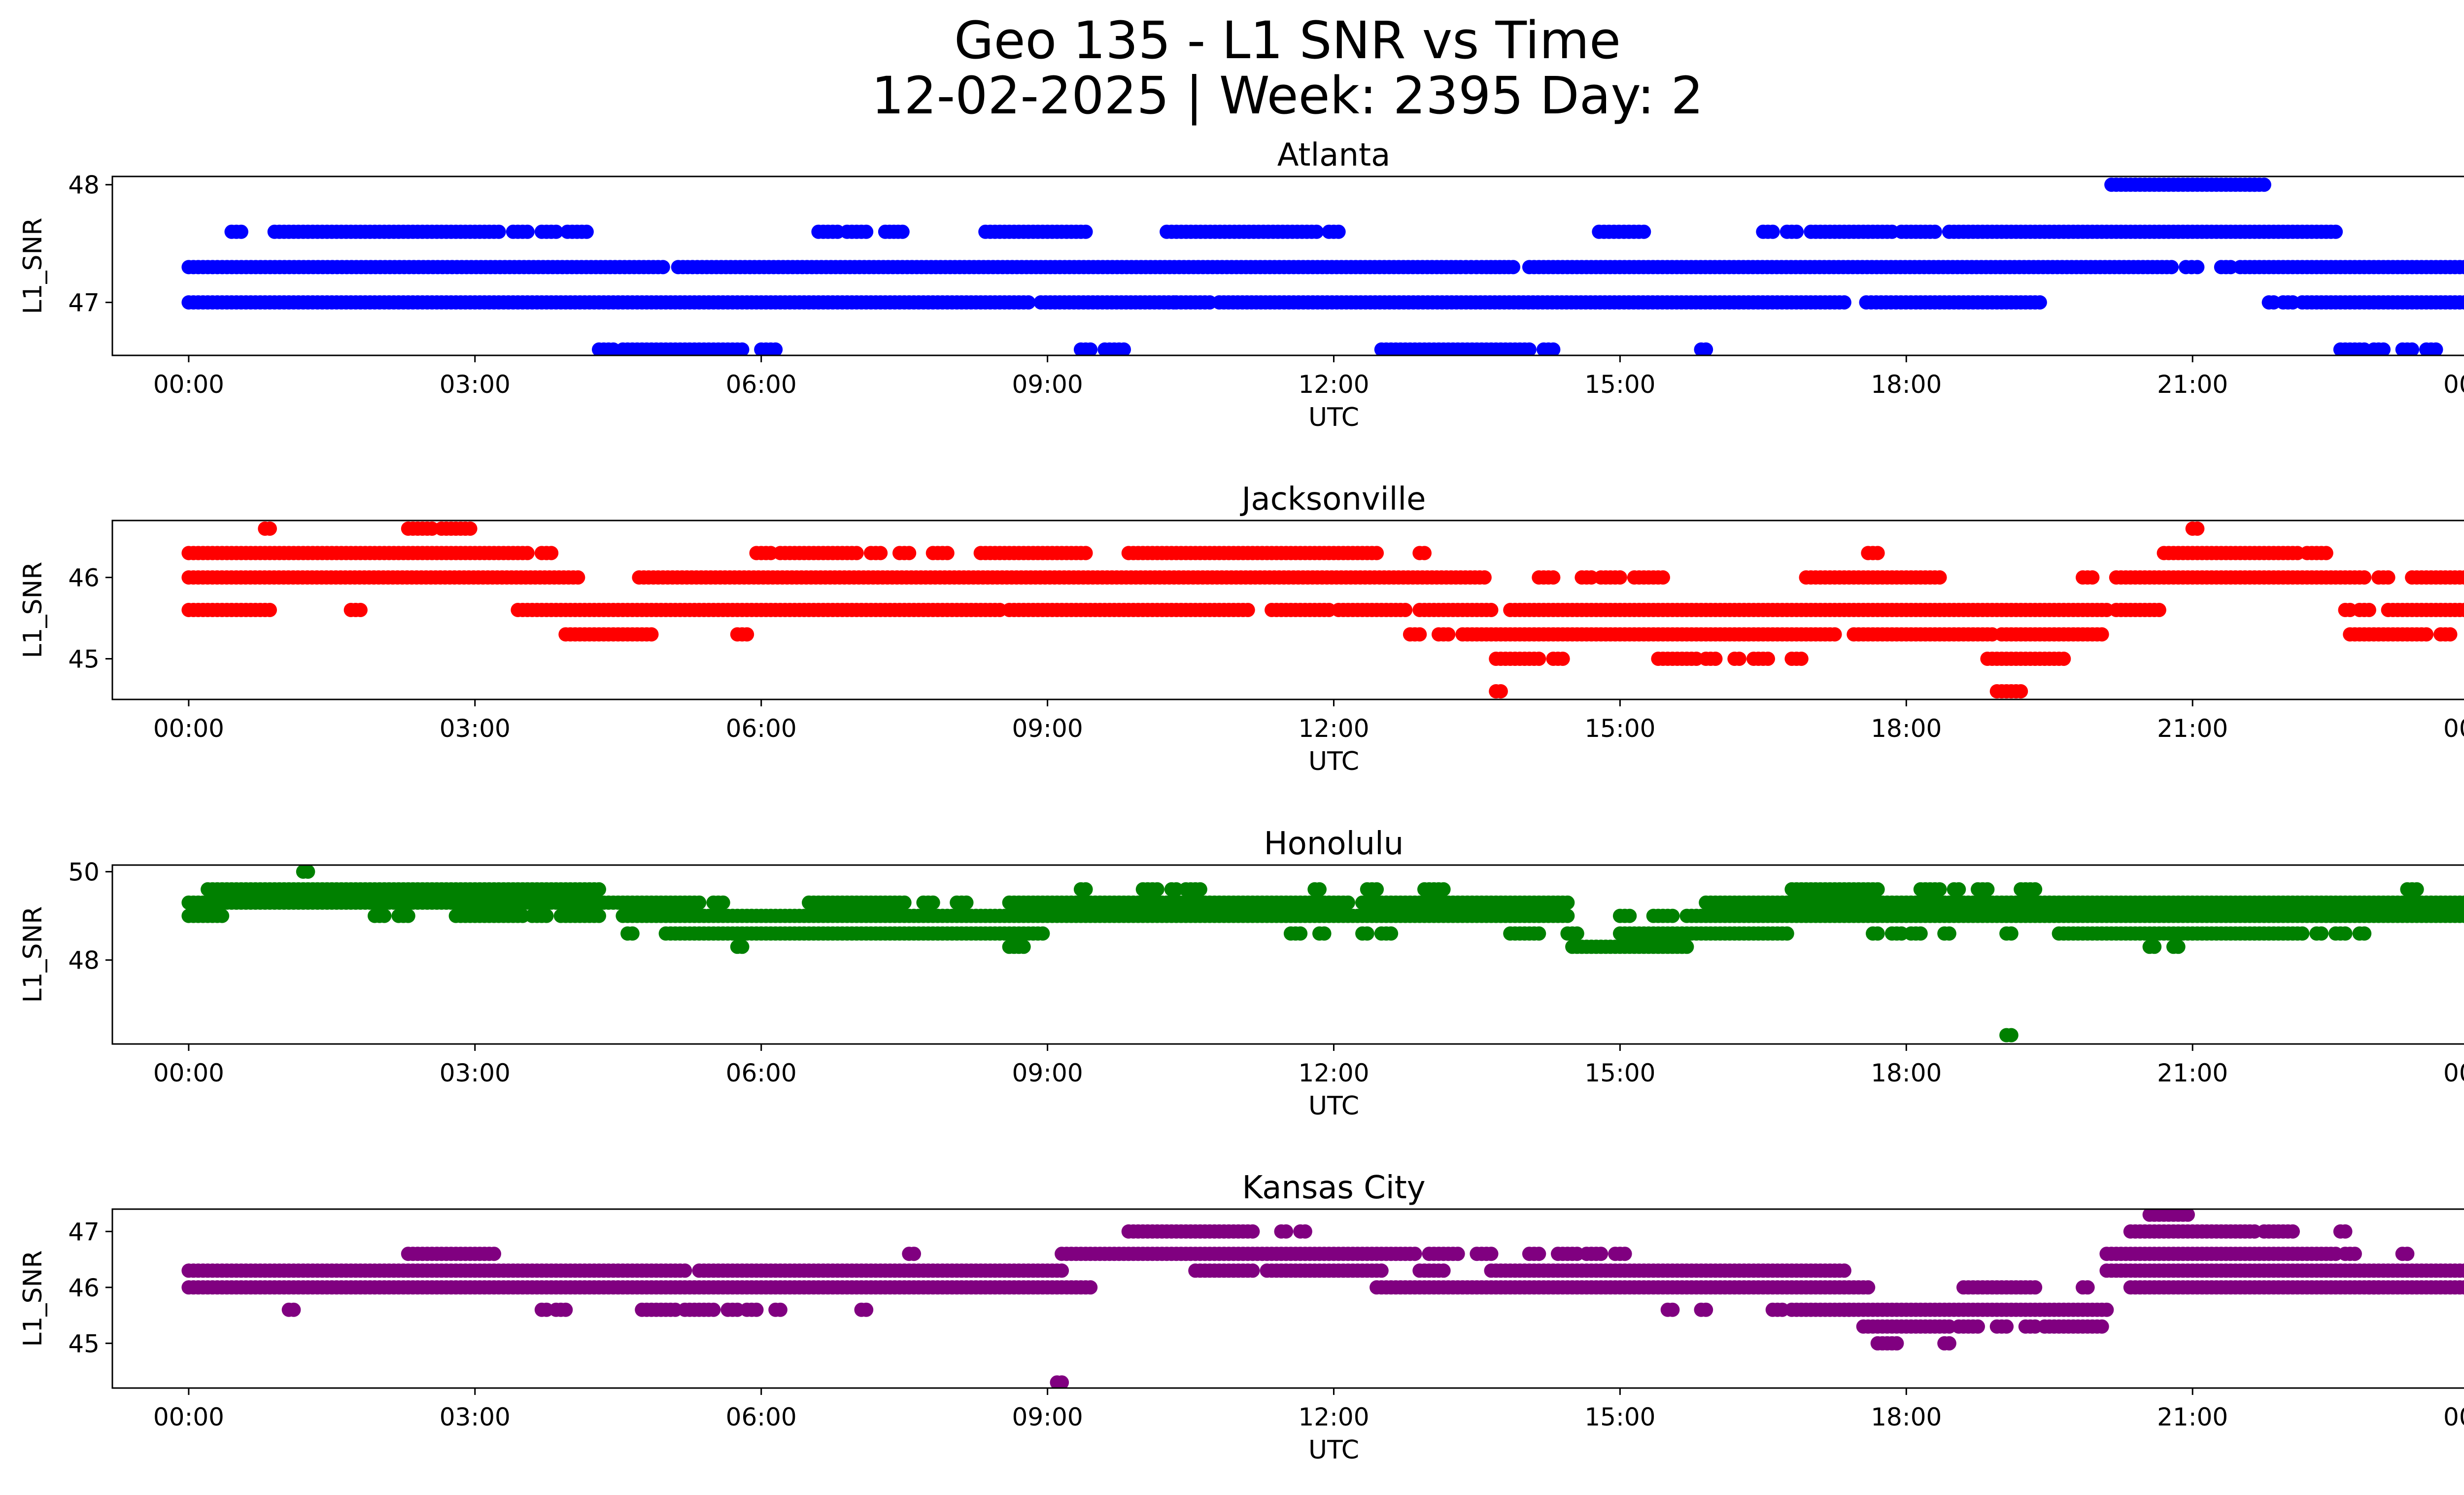 This screenshot has width=2464, height=1495. What do you see at coordinates (1333, 1188) in the screenshot?
I see `kansas-city-title: Kansas City` at bounding box center [1333, 1188].